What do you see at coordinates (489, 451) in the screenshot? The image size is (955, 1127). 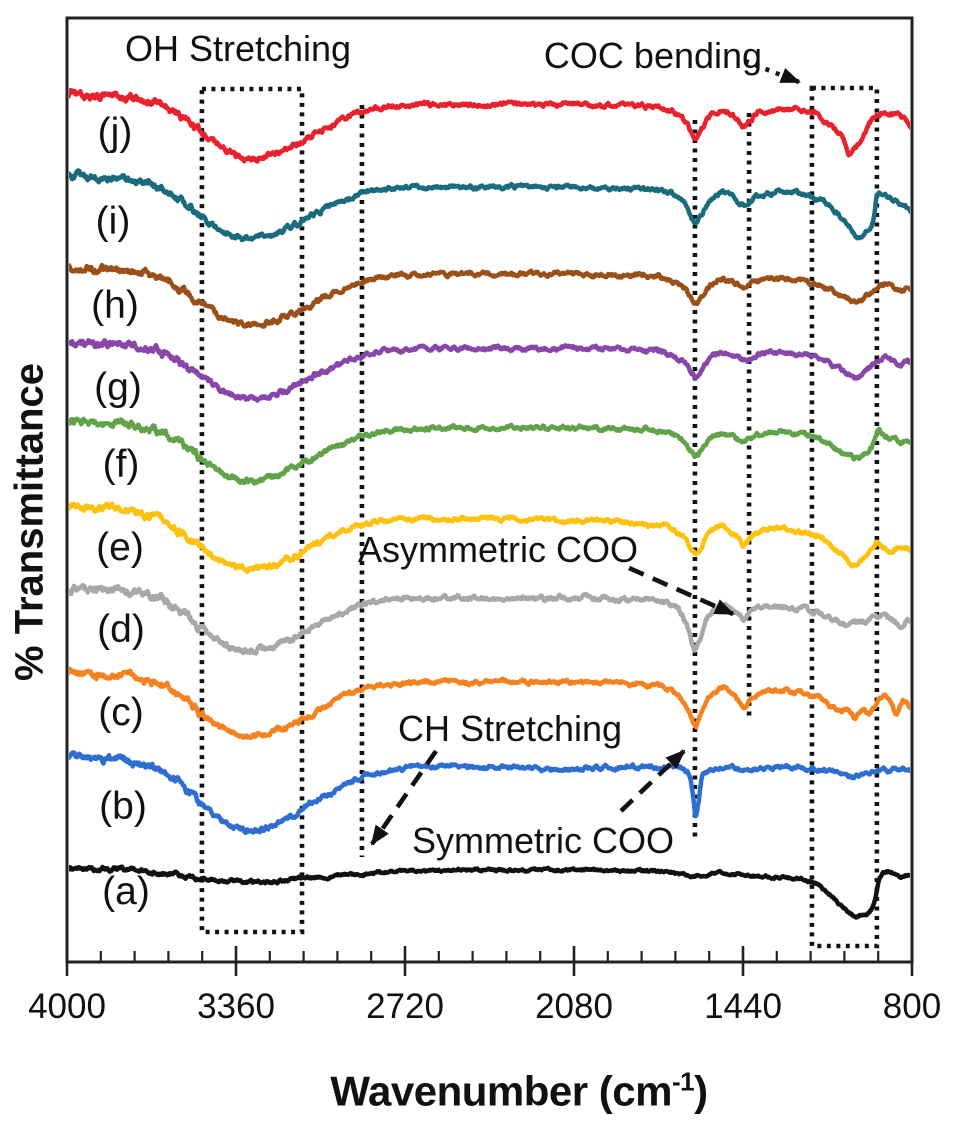 I see `spectrum-curve-f` at bounding box center [489, 451].